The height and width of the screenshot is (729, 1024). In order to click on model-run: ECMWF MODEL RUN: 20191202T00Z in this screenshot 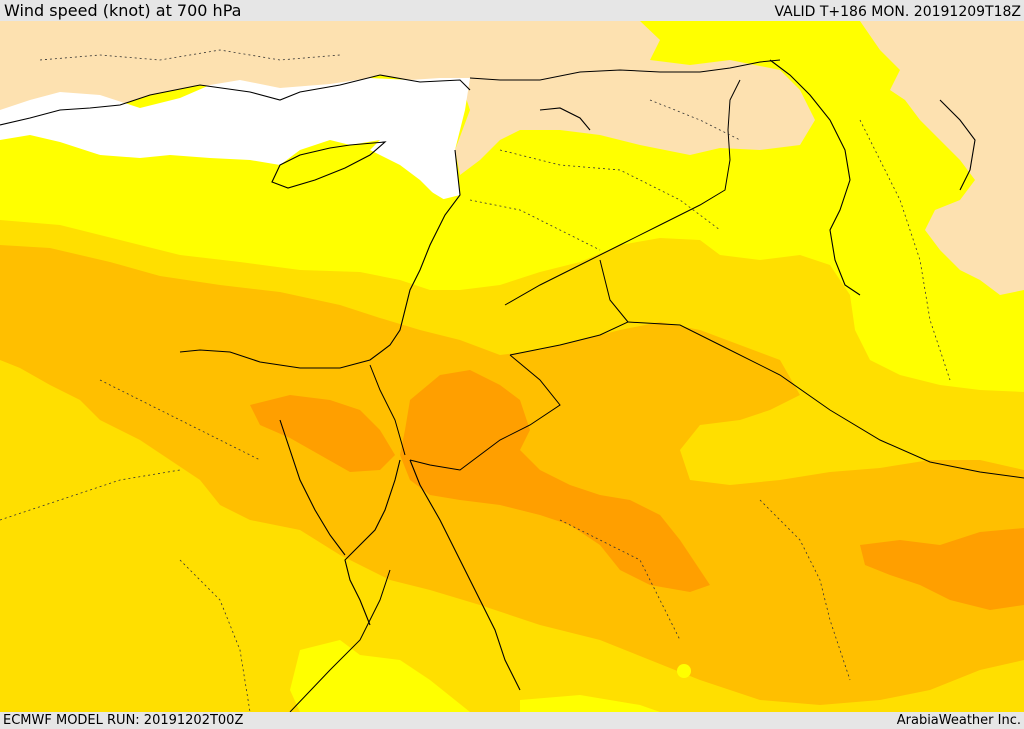, I will do `click(123, 720)`.